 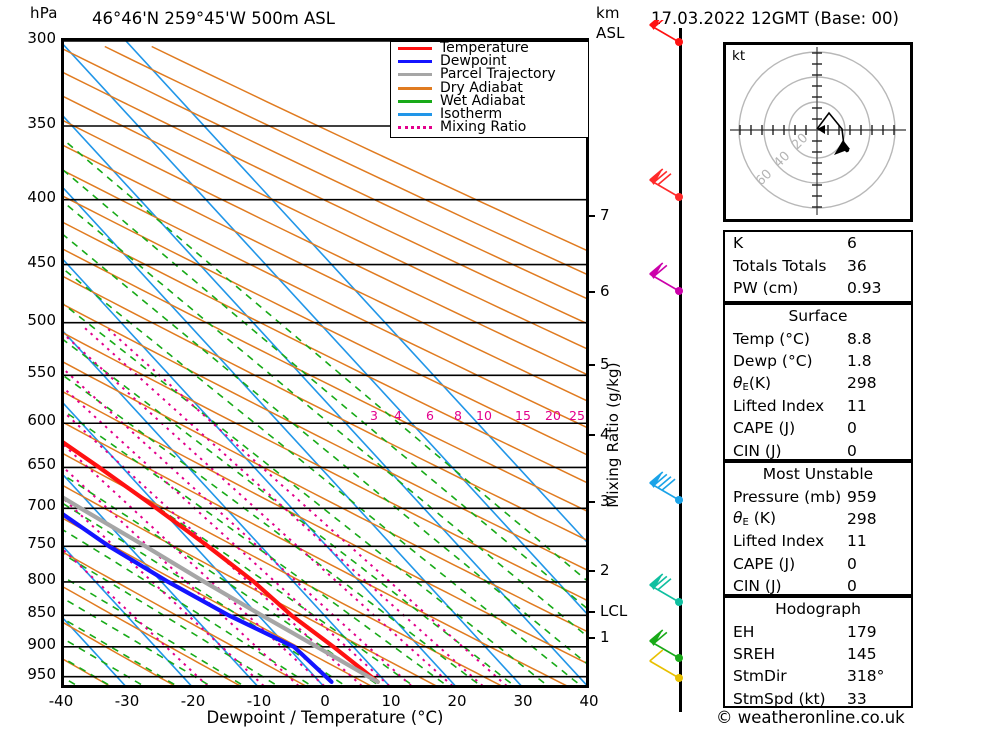 What do you see at coordinates (41, 261) in the screenshot?
I see `pressure-tick-label: 450` at bounding box center [41, 261].